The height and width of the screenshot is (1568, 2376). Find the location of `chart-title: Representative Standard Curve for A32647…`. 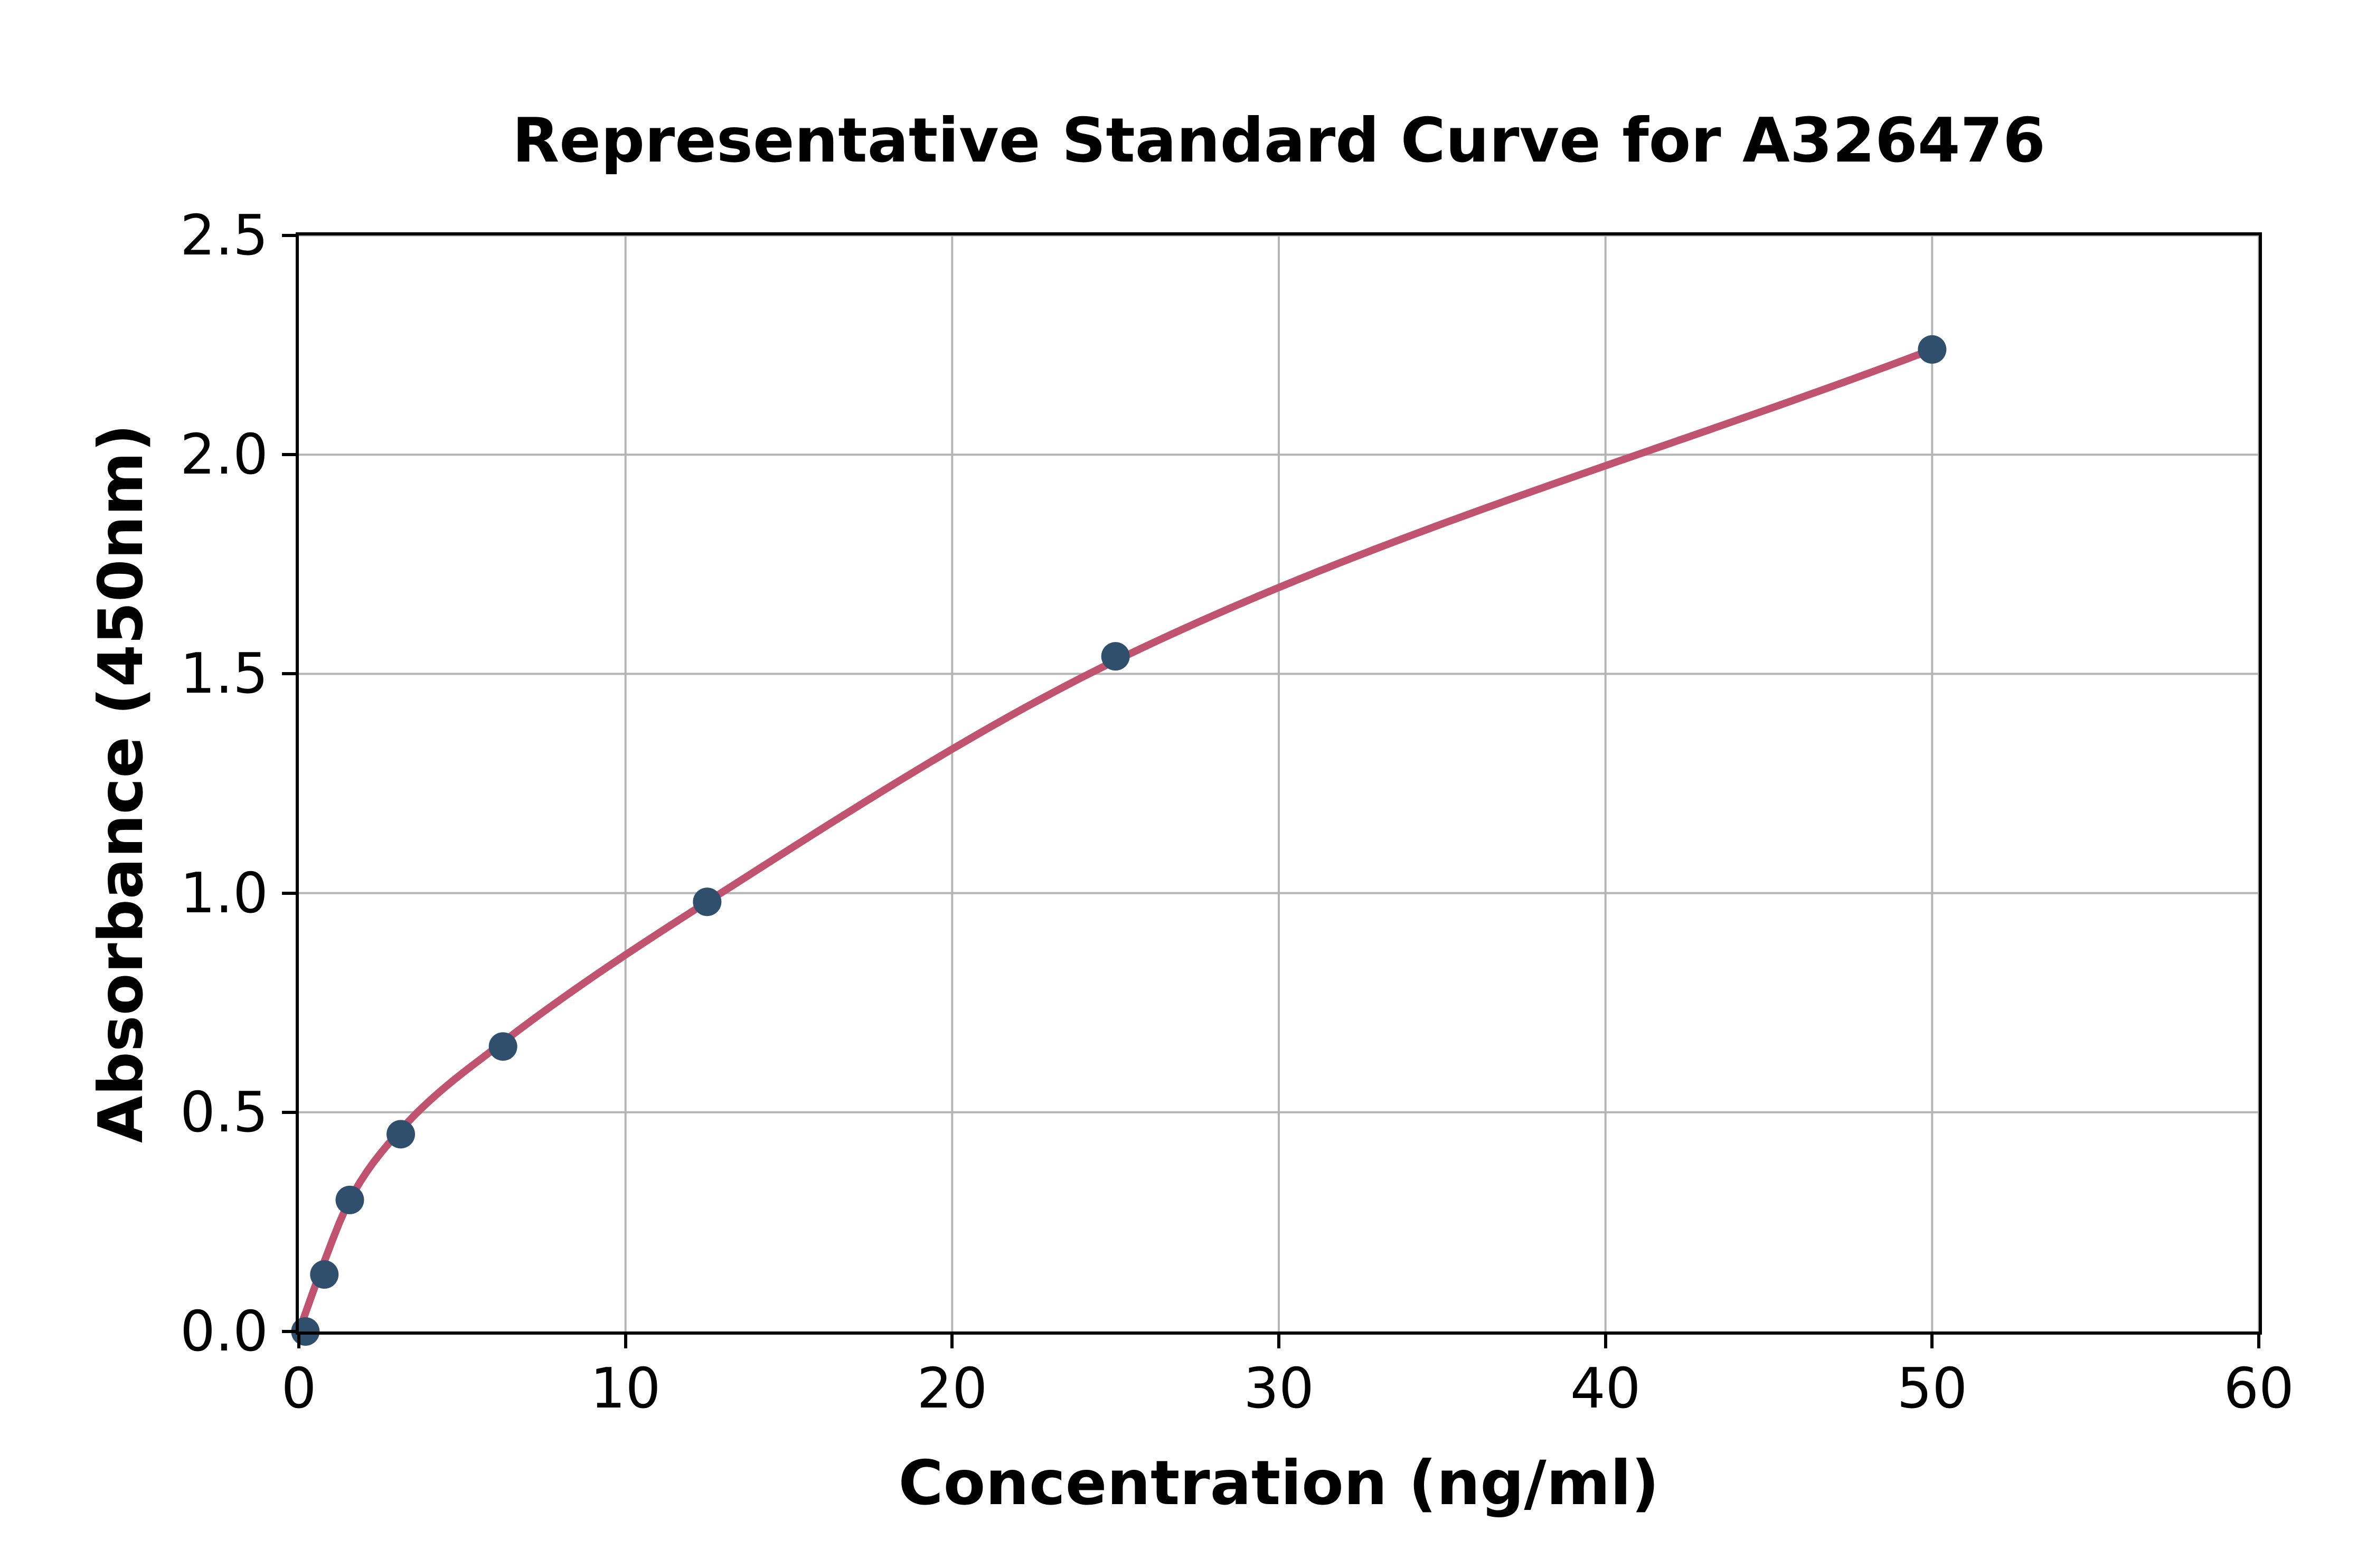

chart-title: Representative Standard Curve for A32647… is located at coordinates (1279, 140).